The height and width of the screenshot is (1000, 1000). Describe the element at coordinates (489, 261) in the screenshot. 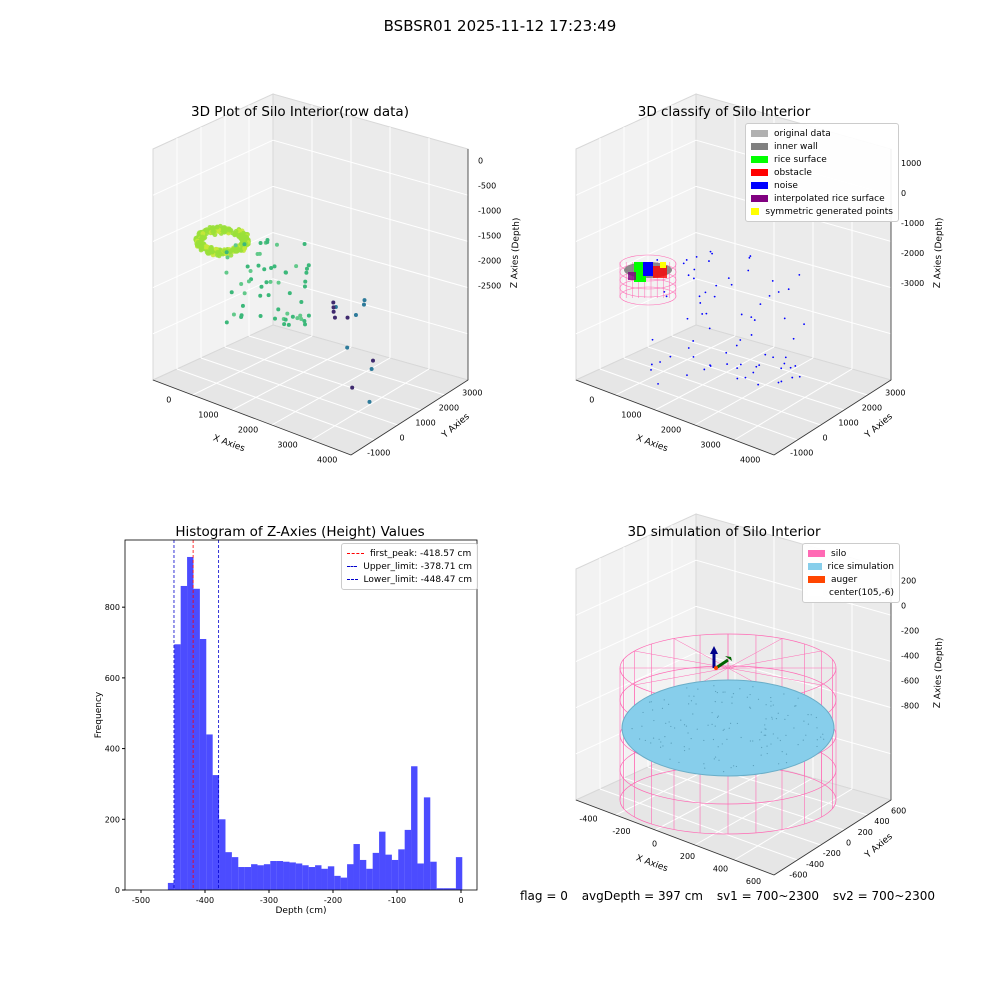

I see `z-tick-label: -2000` at that location.